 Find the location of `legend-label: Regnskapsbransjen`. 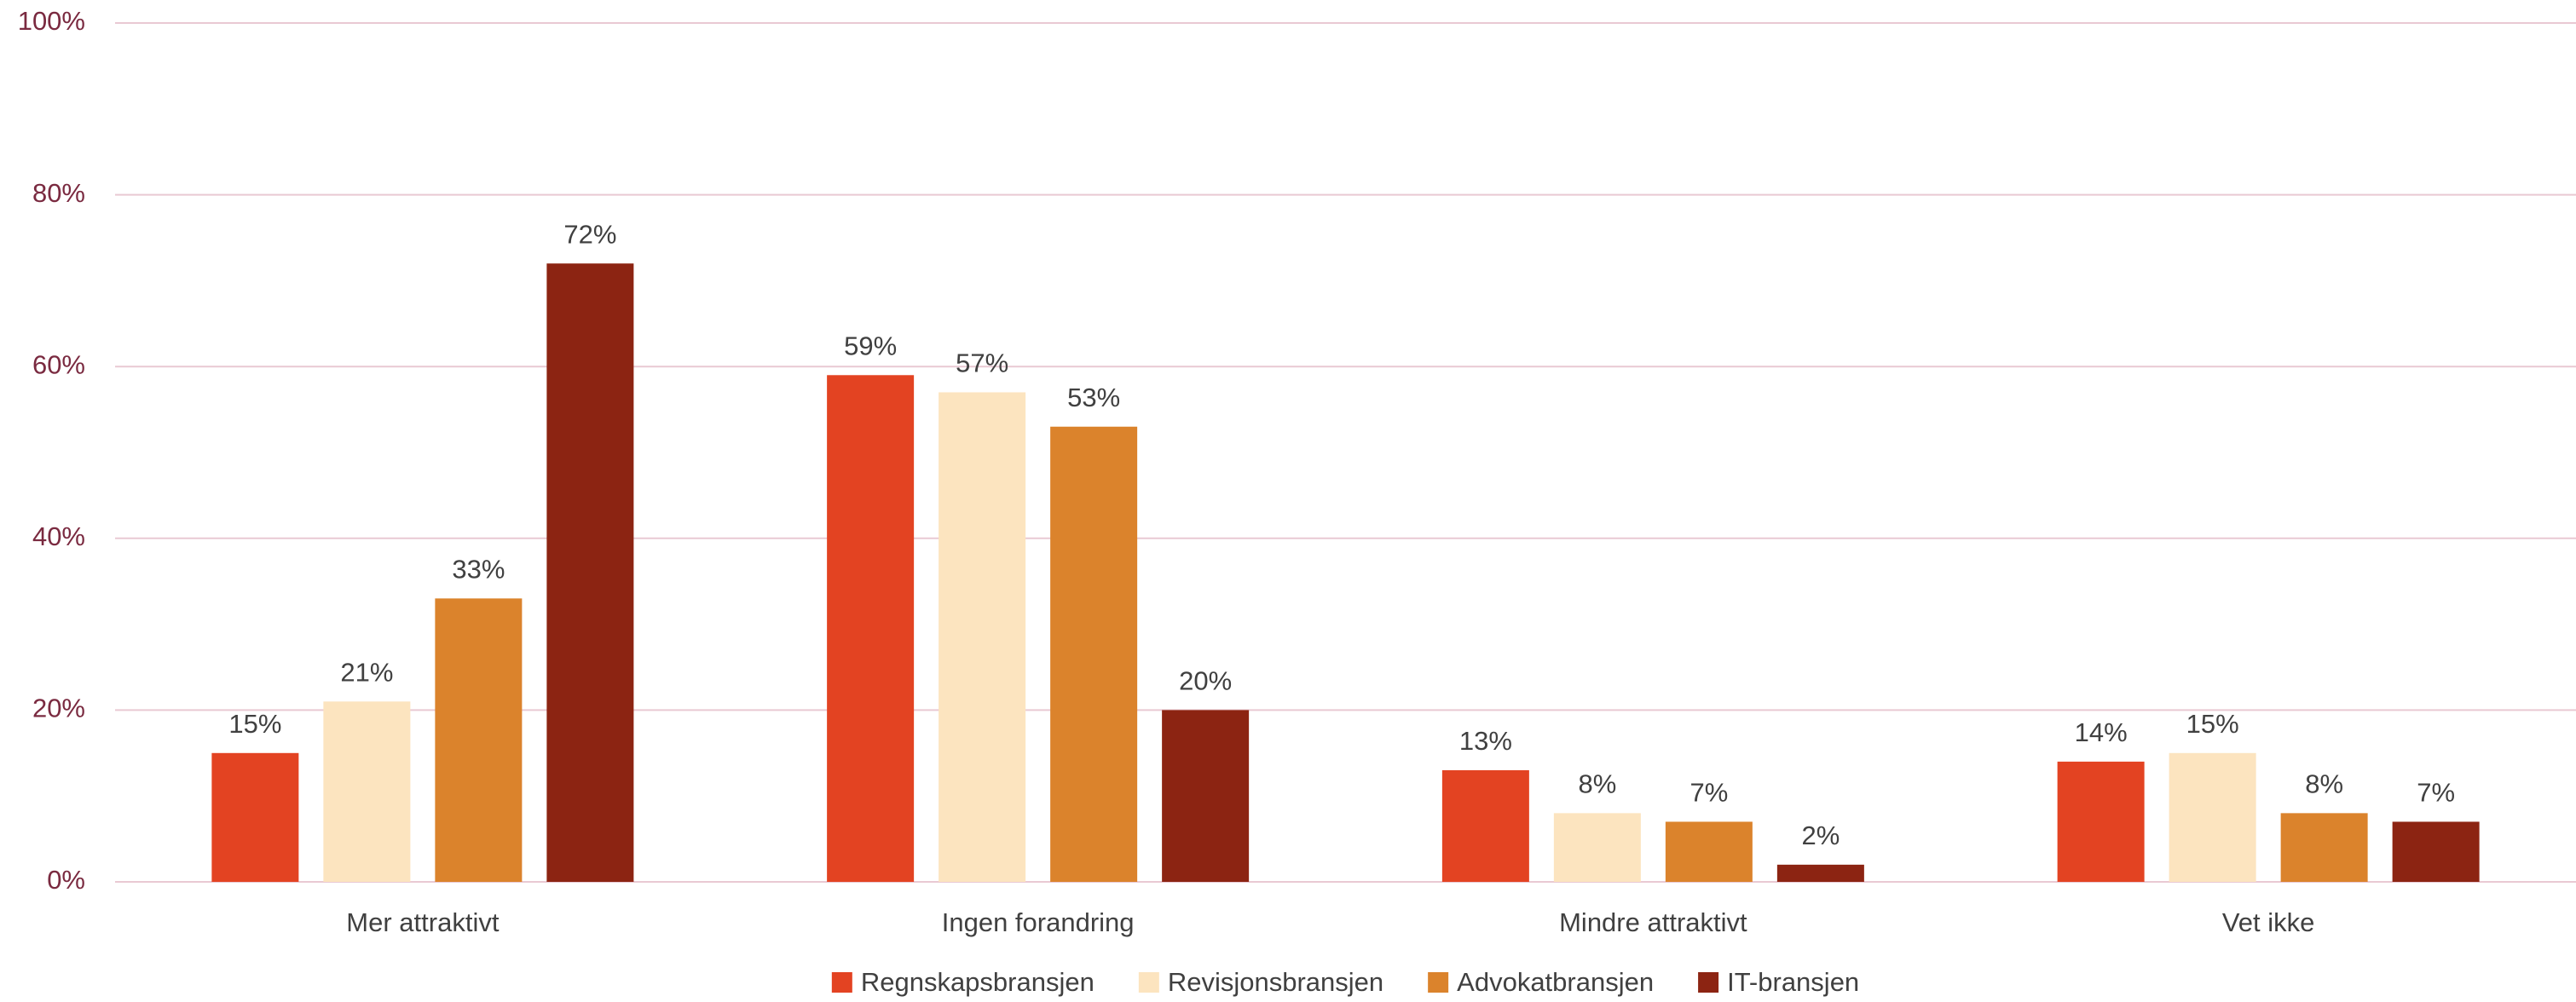

legend-label: Regnskapsbransjen is located at coordinates (978, 982).